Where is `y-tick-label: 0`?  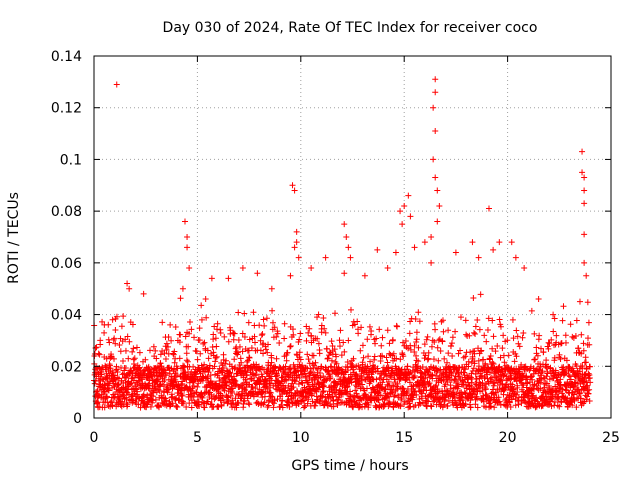
y-tick-label: 0 is located at coordinates (77, 419).